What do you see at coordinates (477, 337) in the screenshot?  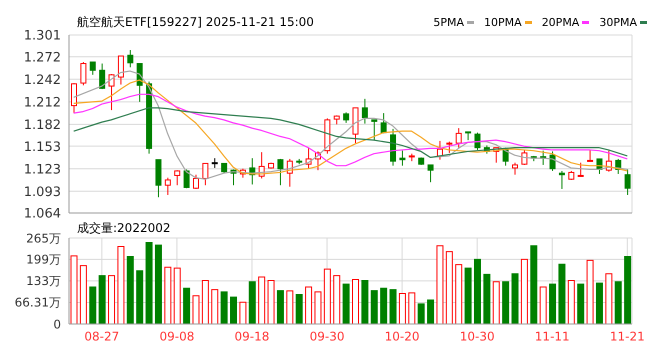 I see `x-tick-label: 10-30` at bounding box center [477, 337].